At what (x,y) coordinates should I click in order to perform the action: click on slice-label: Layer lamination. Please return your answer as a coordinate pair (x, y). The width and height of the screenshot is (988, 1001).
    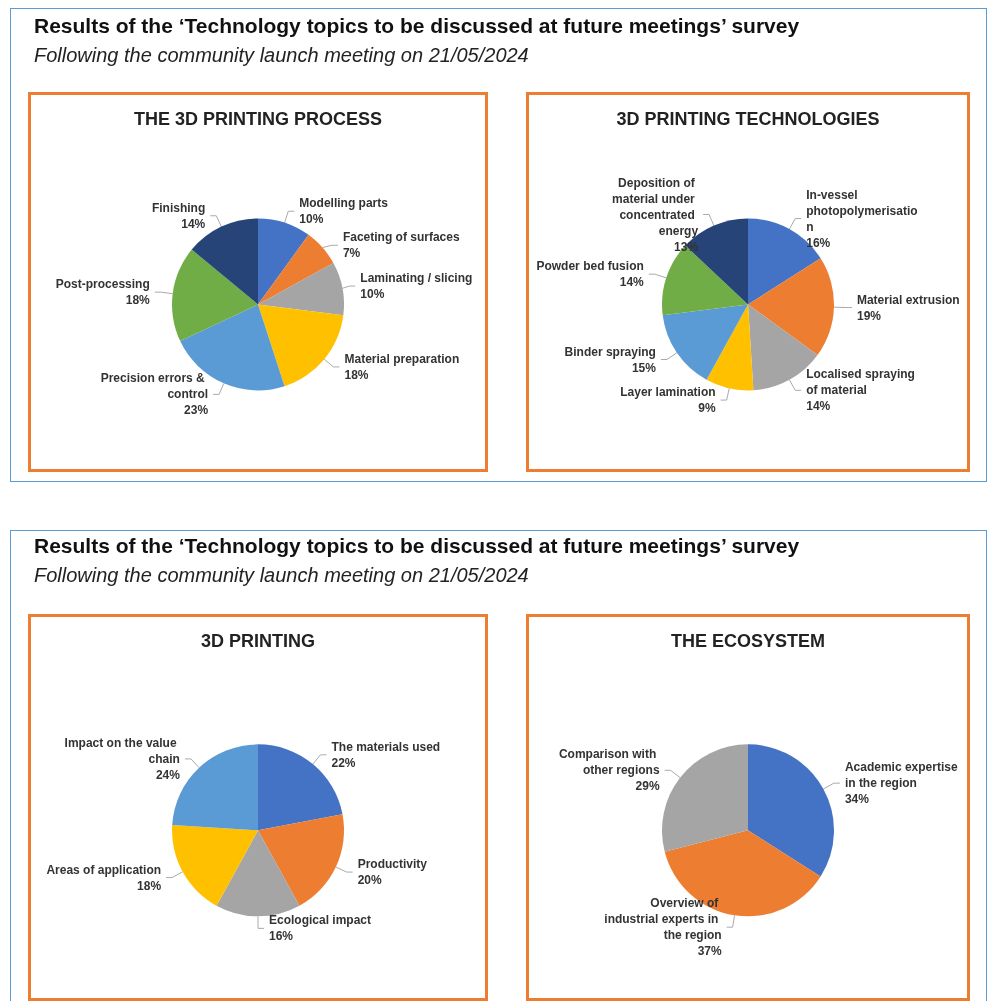
    Looking at the image, I should click on (668, 392).